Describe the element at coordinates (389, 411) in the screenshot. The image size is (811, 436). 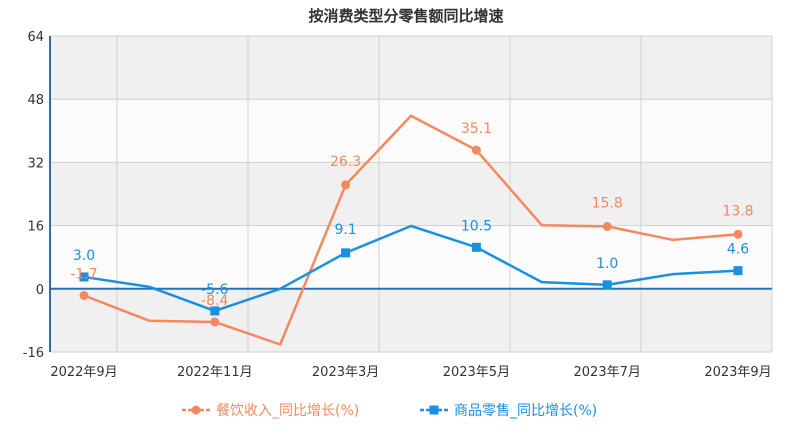
I see `legend: 餐饮收入_同比增长(%) 商品零售_同比增长(%)` at that location.